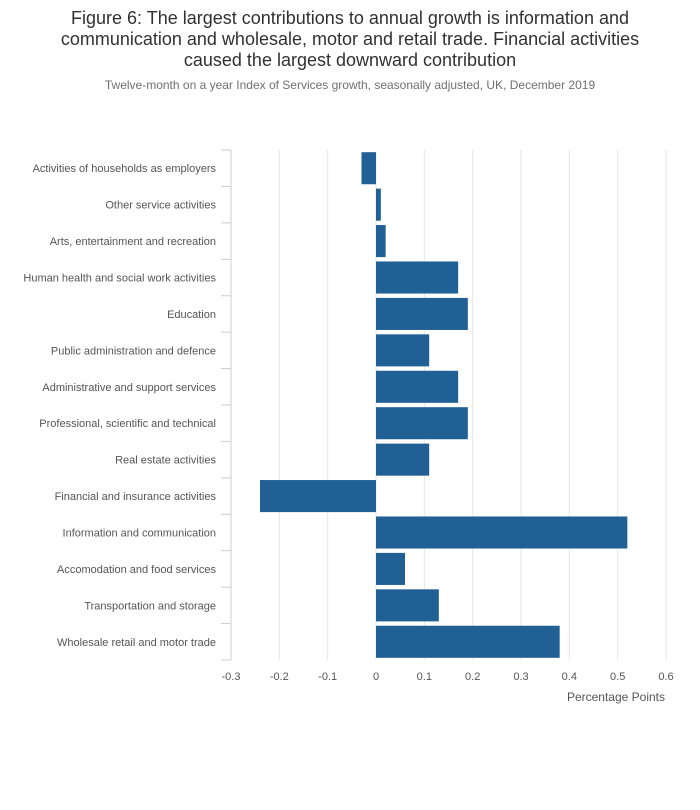  I want to click on category-label: Education, so click(191, 315).